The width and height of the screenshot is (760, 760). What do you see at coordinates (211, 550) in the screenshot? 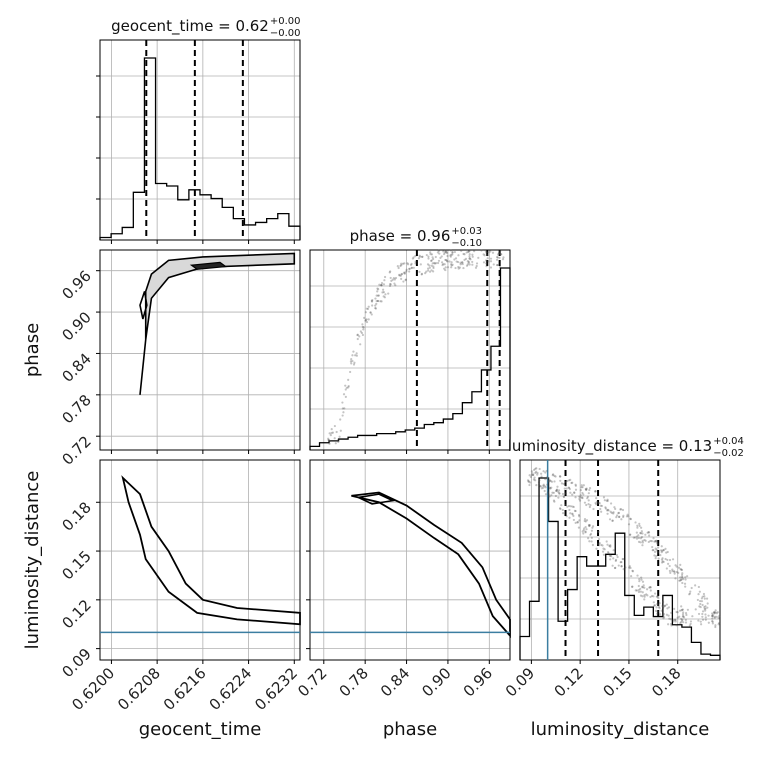
I see `contour-outer` at bounding box center [211, 550].